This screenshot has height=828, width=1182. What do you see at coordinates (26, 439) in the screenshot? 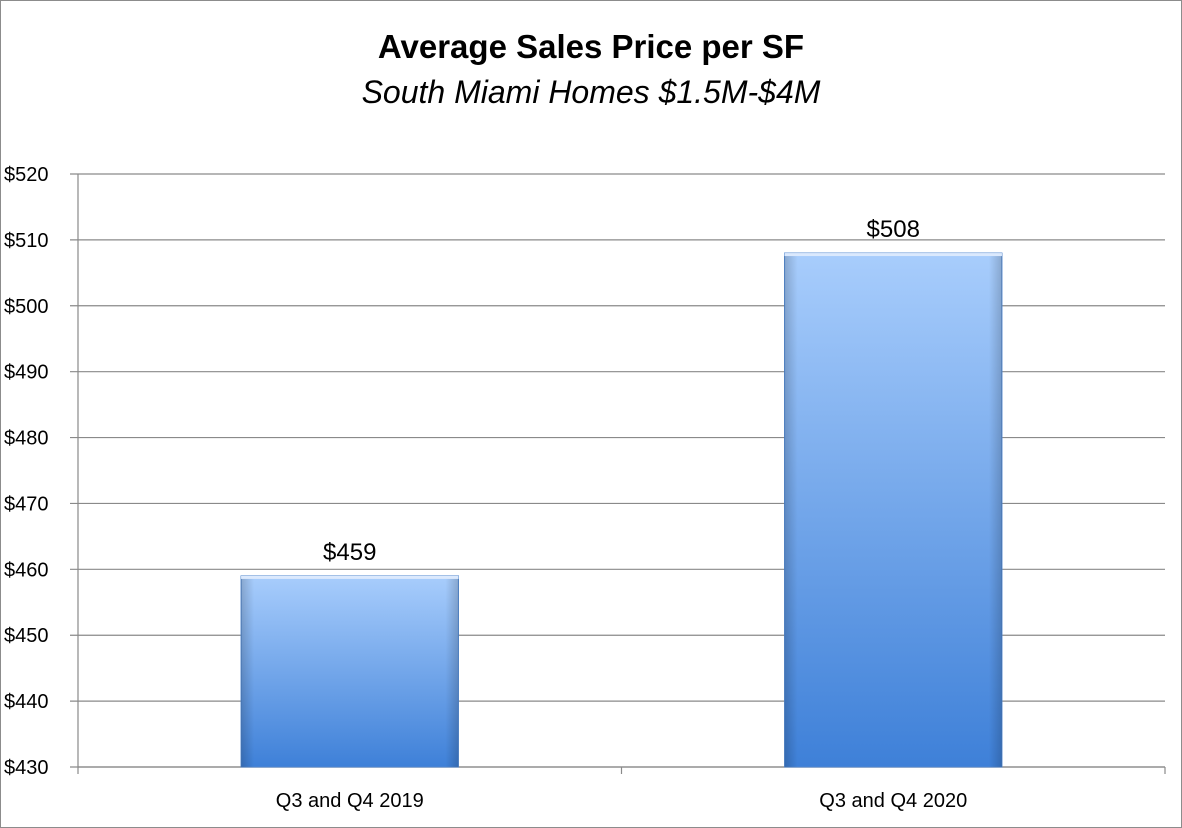
I see `y-tick-label: $480` at bounding box center [26, 439].